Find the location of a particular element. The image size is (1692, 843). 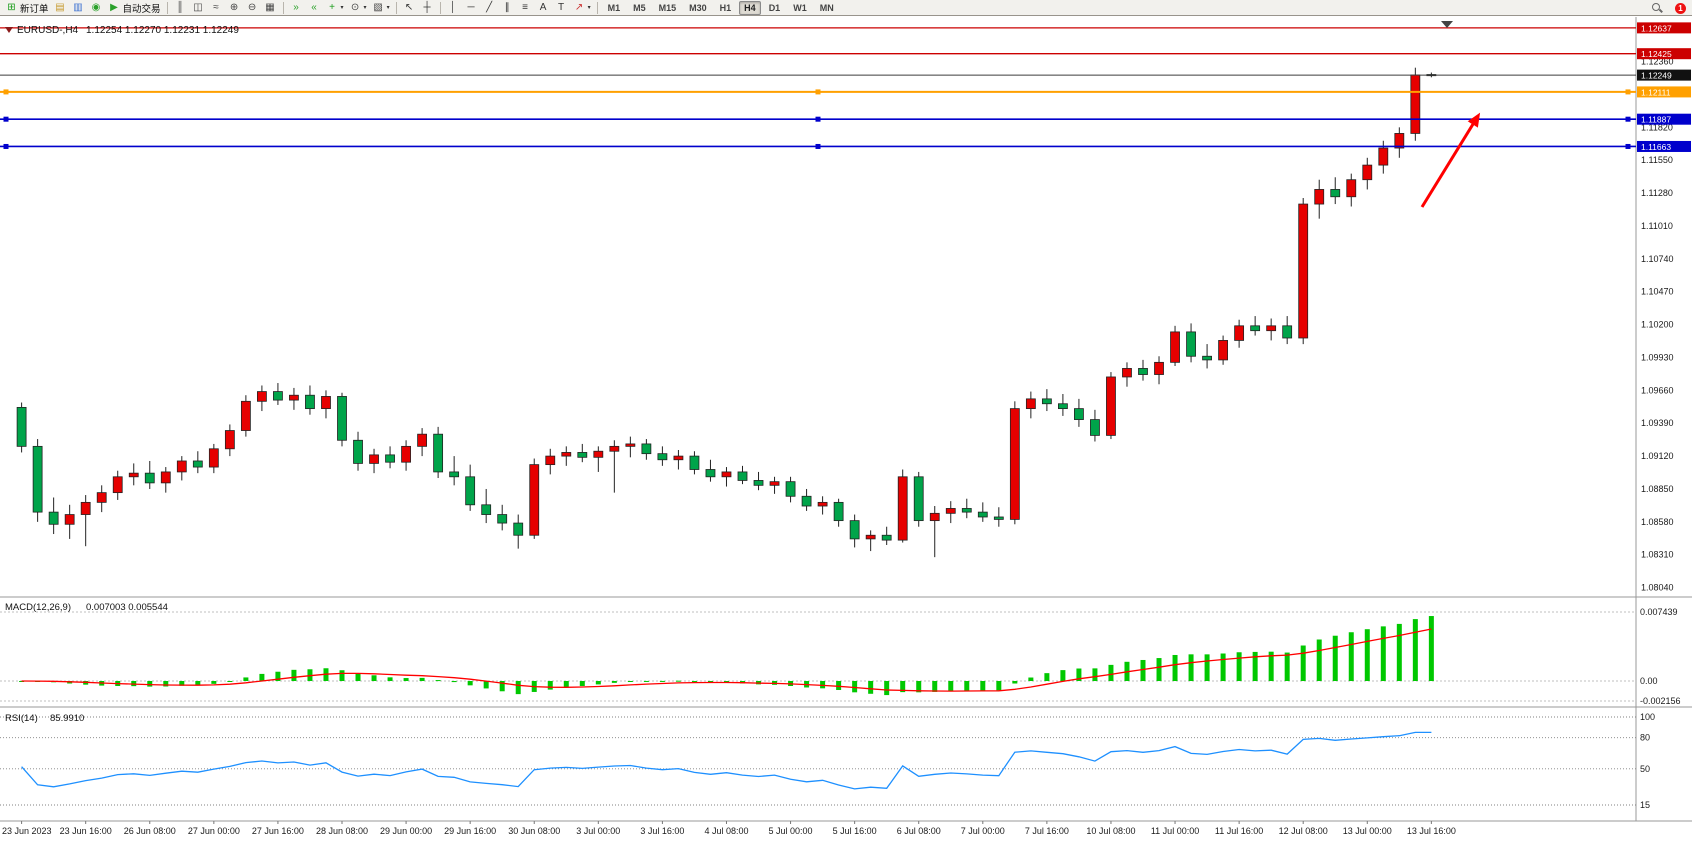

chart-collapse-icon is located at coordinates (9, 30).